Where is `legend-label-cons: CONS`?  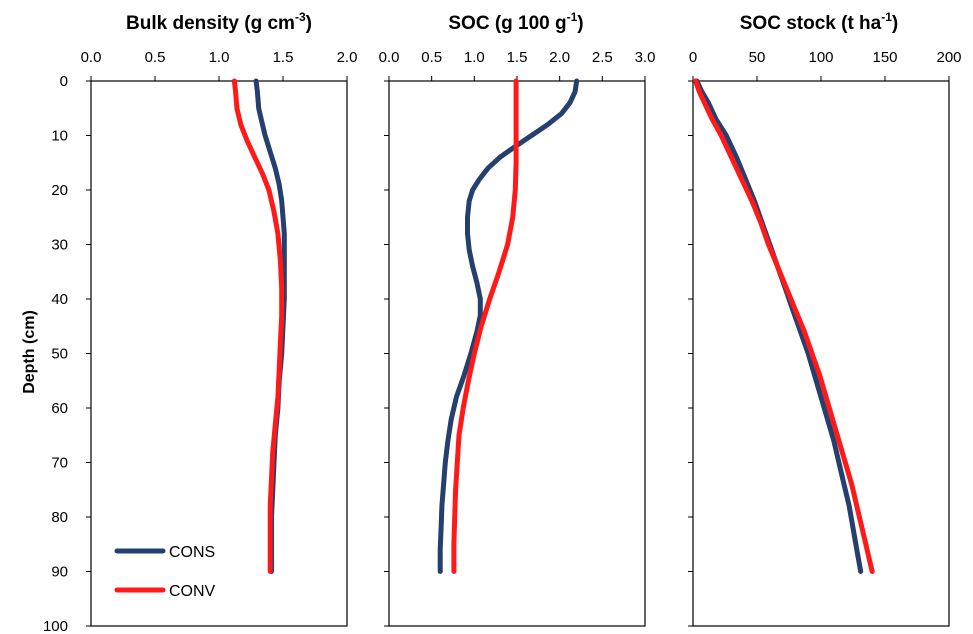 legend-label-cons: CONS is located at coordinates (192, 552).